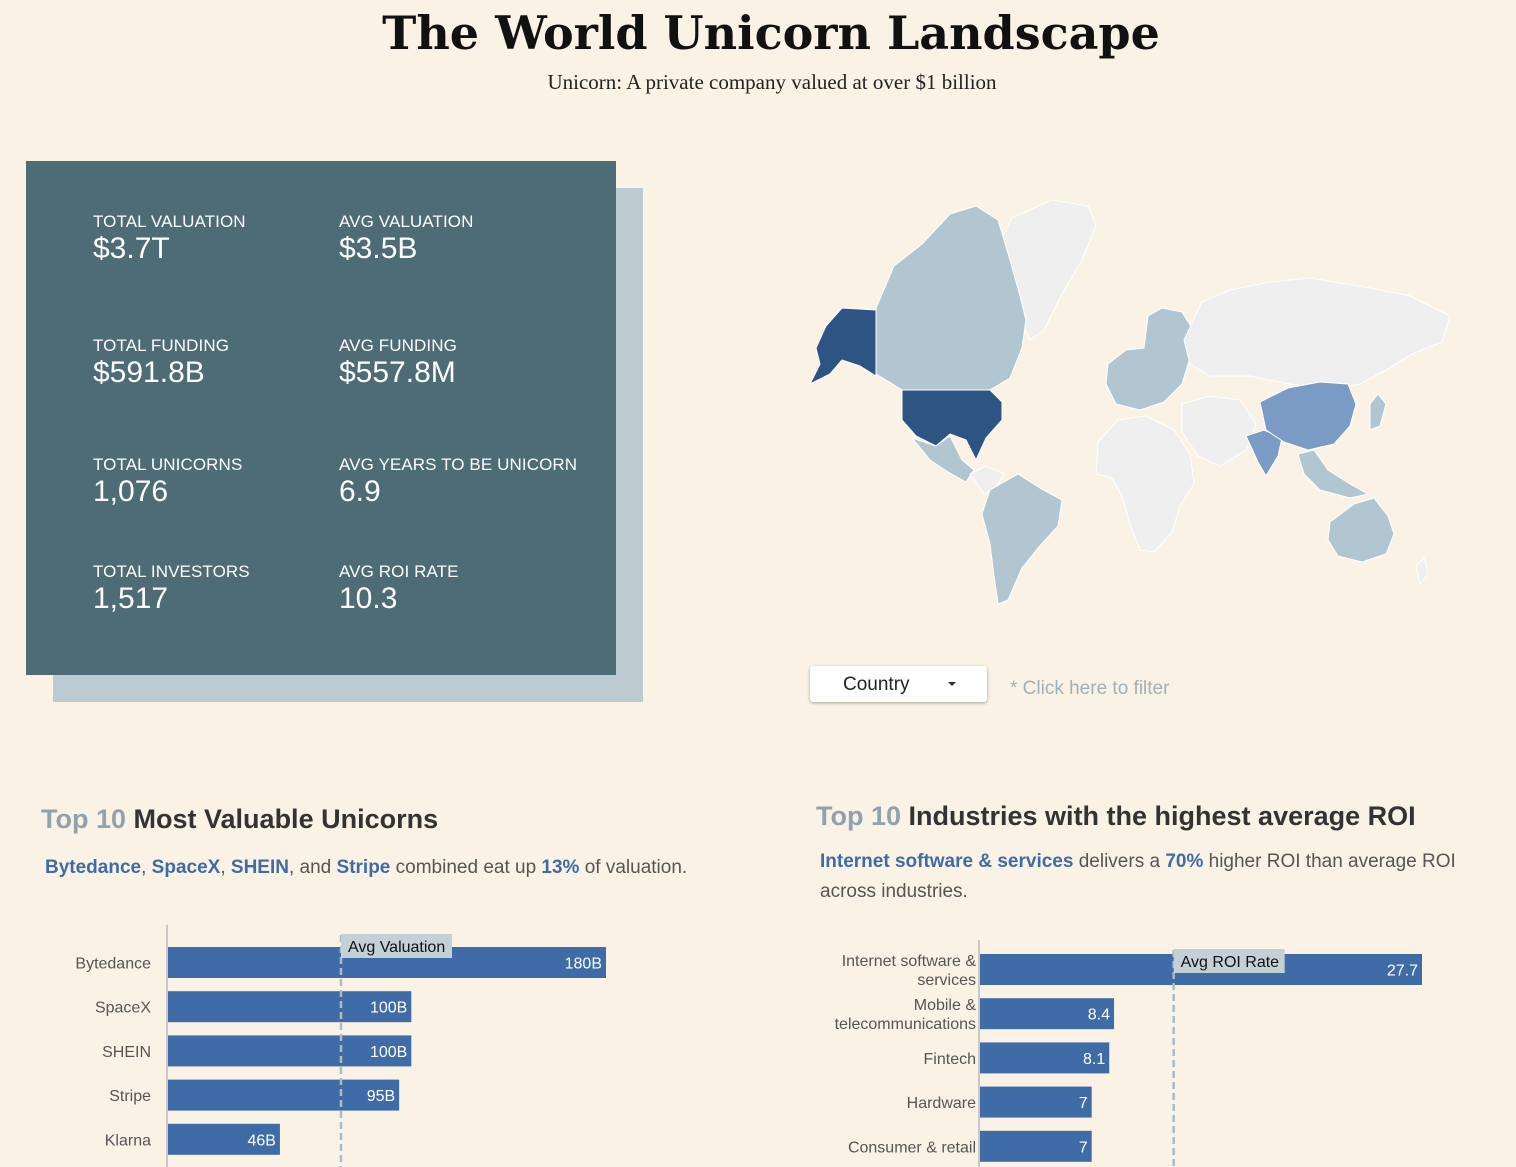 The height and width of the screenshot is (1167, 1516). I want to click on category-label: Bytedance, so click(113, 964).